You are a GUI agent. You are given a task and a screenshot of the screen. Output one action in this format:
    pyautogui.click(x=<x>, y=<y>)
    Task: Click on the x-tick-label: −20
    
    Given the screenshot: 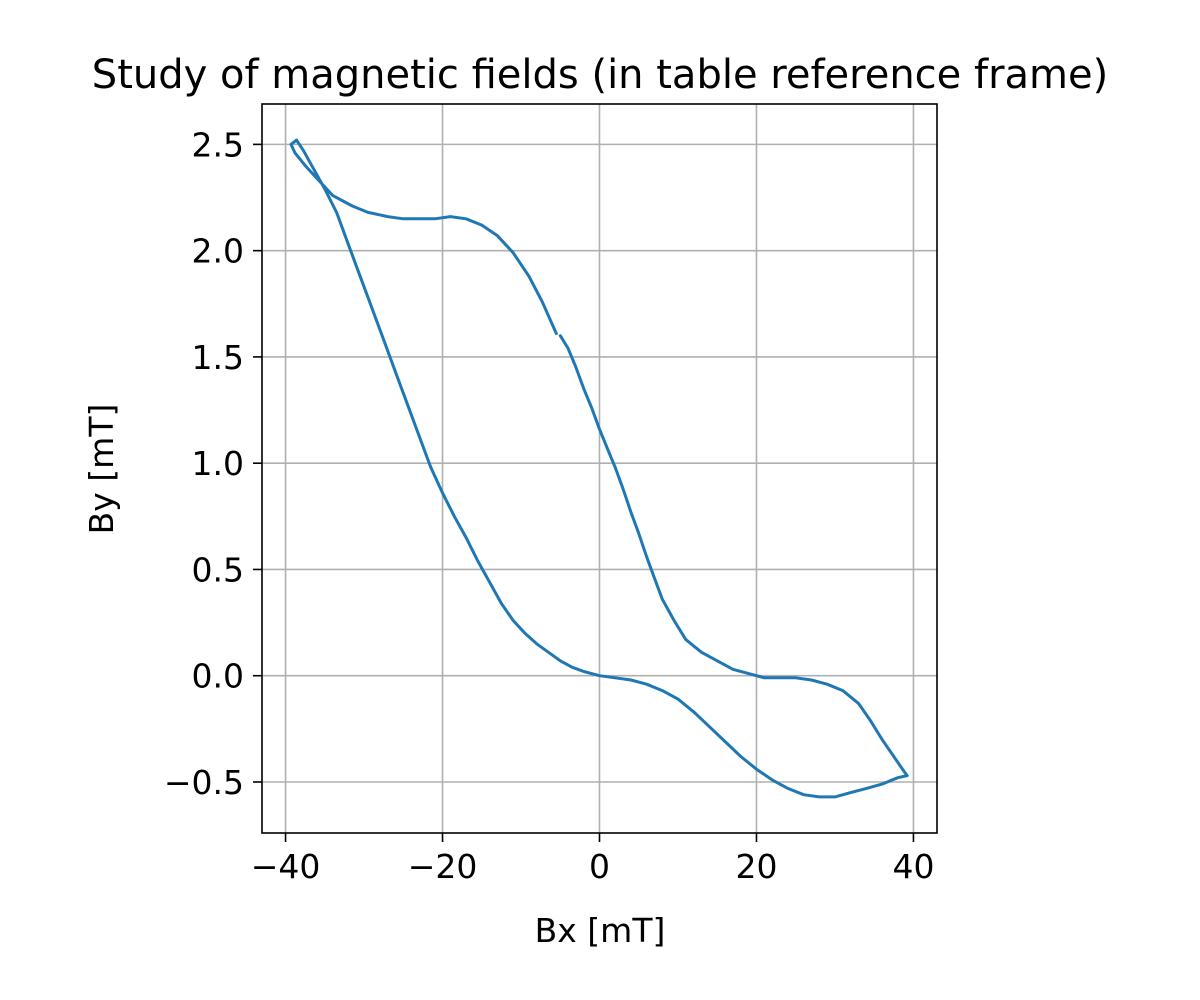 What is the action you would take?
    pyautogui.click(x=443, y=866)
    